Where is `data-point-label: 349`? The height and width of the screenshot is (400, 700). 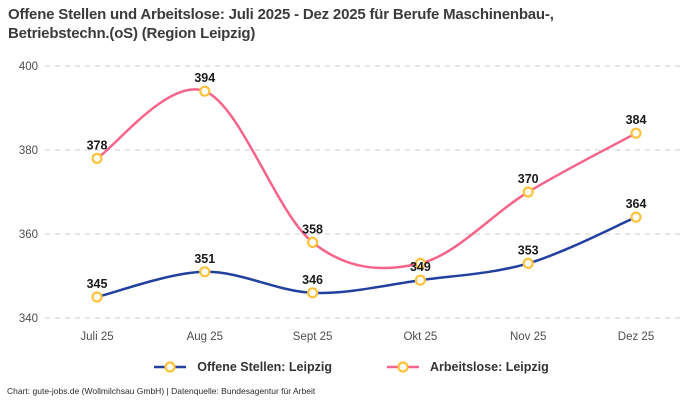 data-point-label: 349 is located at coordinates (420, 267).